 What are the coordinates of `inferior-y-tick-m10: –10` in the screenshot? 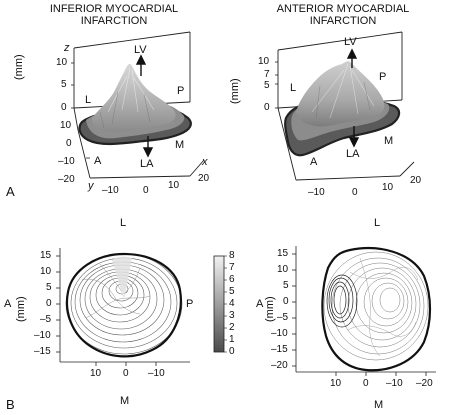 It's located at (66, 161).